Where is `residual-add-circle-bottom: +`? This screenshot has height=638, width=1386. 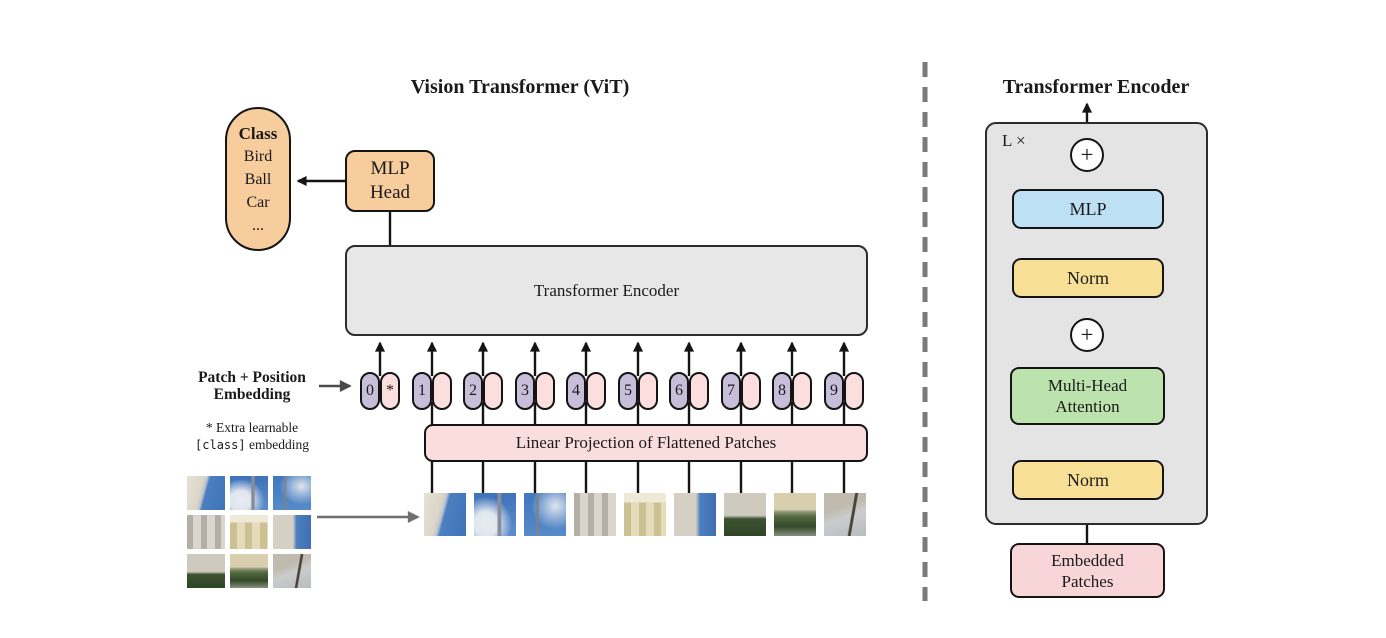 residual-add-circle-bottom: + is located at coordinates (1087, 335).